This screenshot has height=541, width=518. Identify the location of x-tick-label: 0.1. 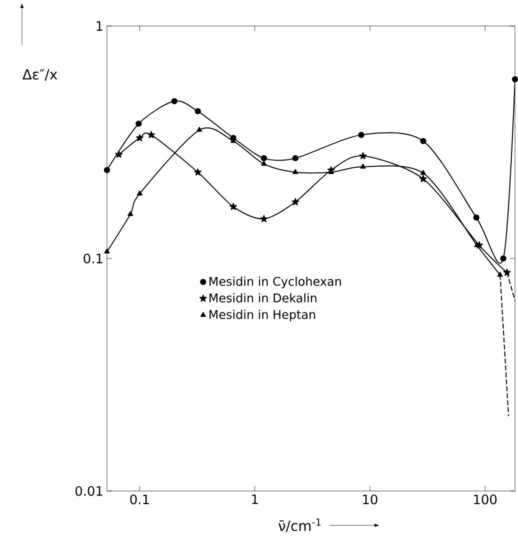
(139, 499).